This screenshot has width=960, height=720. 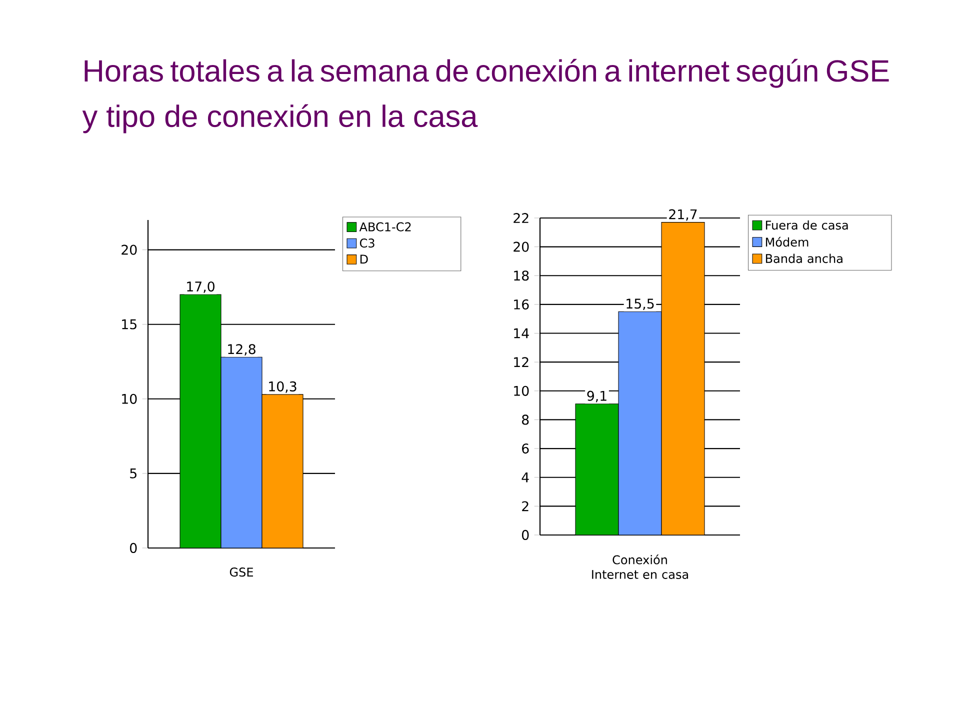 What do you see at coordinates (807, 225) in the screenshot?
I see `legend-label: Fuera de casa` at bounding box center [807, 225].